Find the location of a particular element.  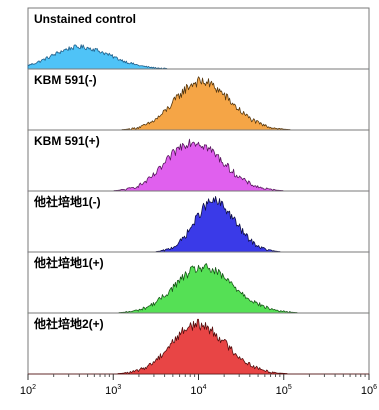

x-tick-label: 10³ is located at coordinates (113, 390).